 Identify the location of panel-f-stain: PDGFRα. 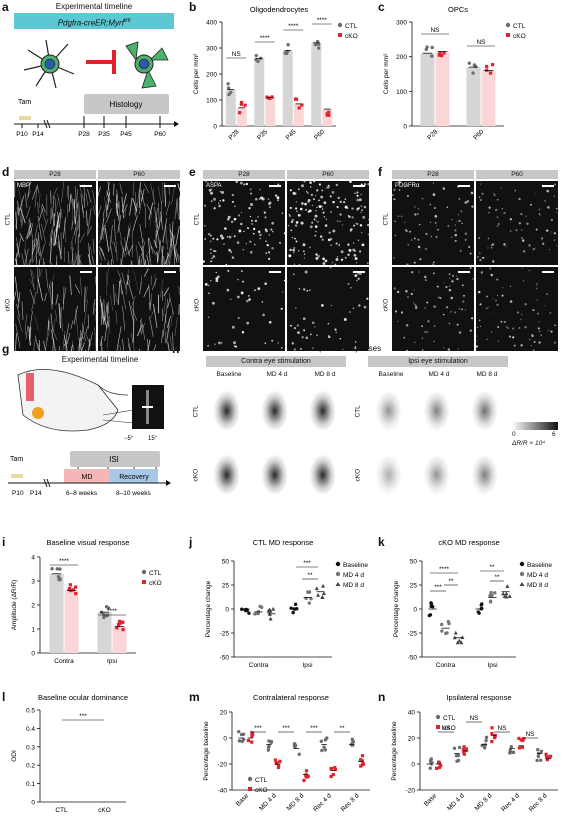
(407, 186).